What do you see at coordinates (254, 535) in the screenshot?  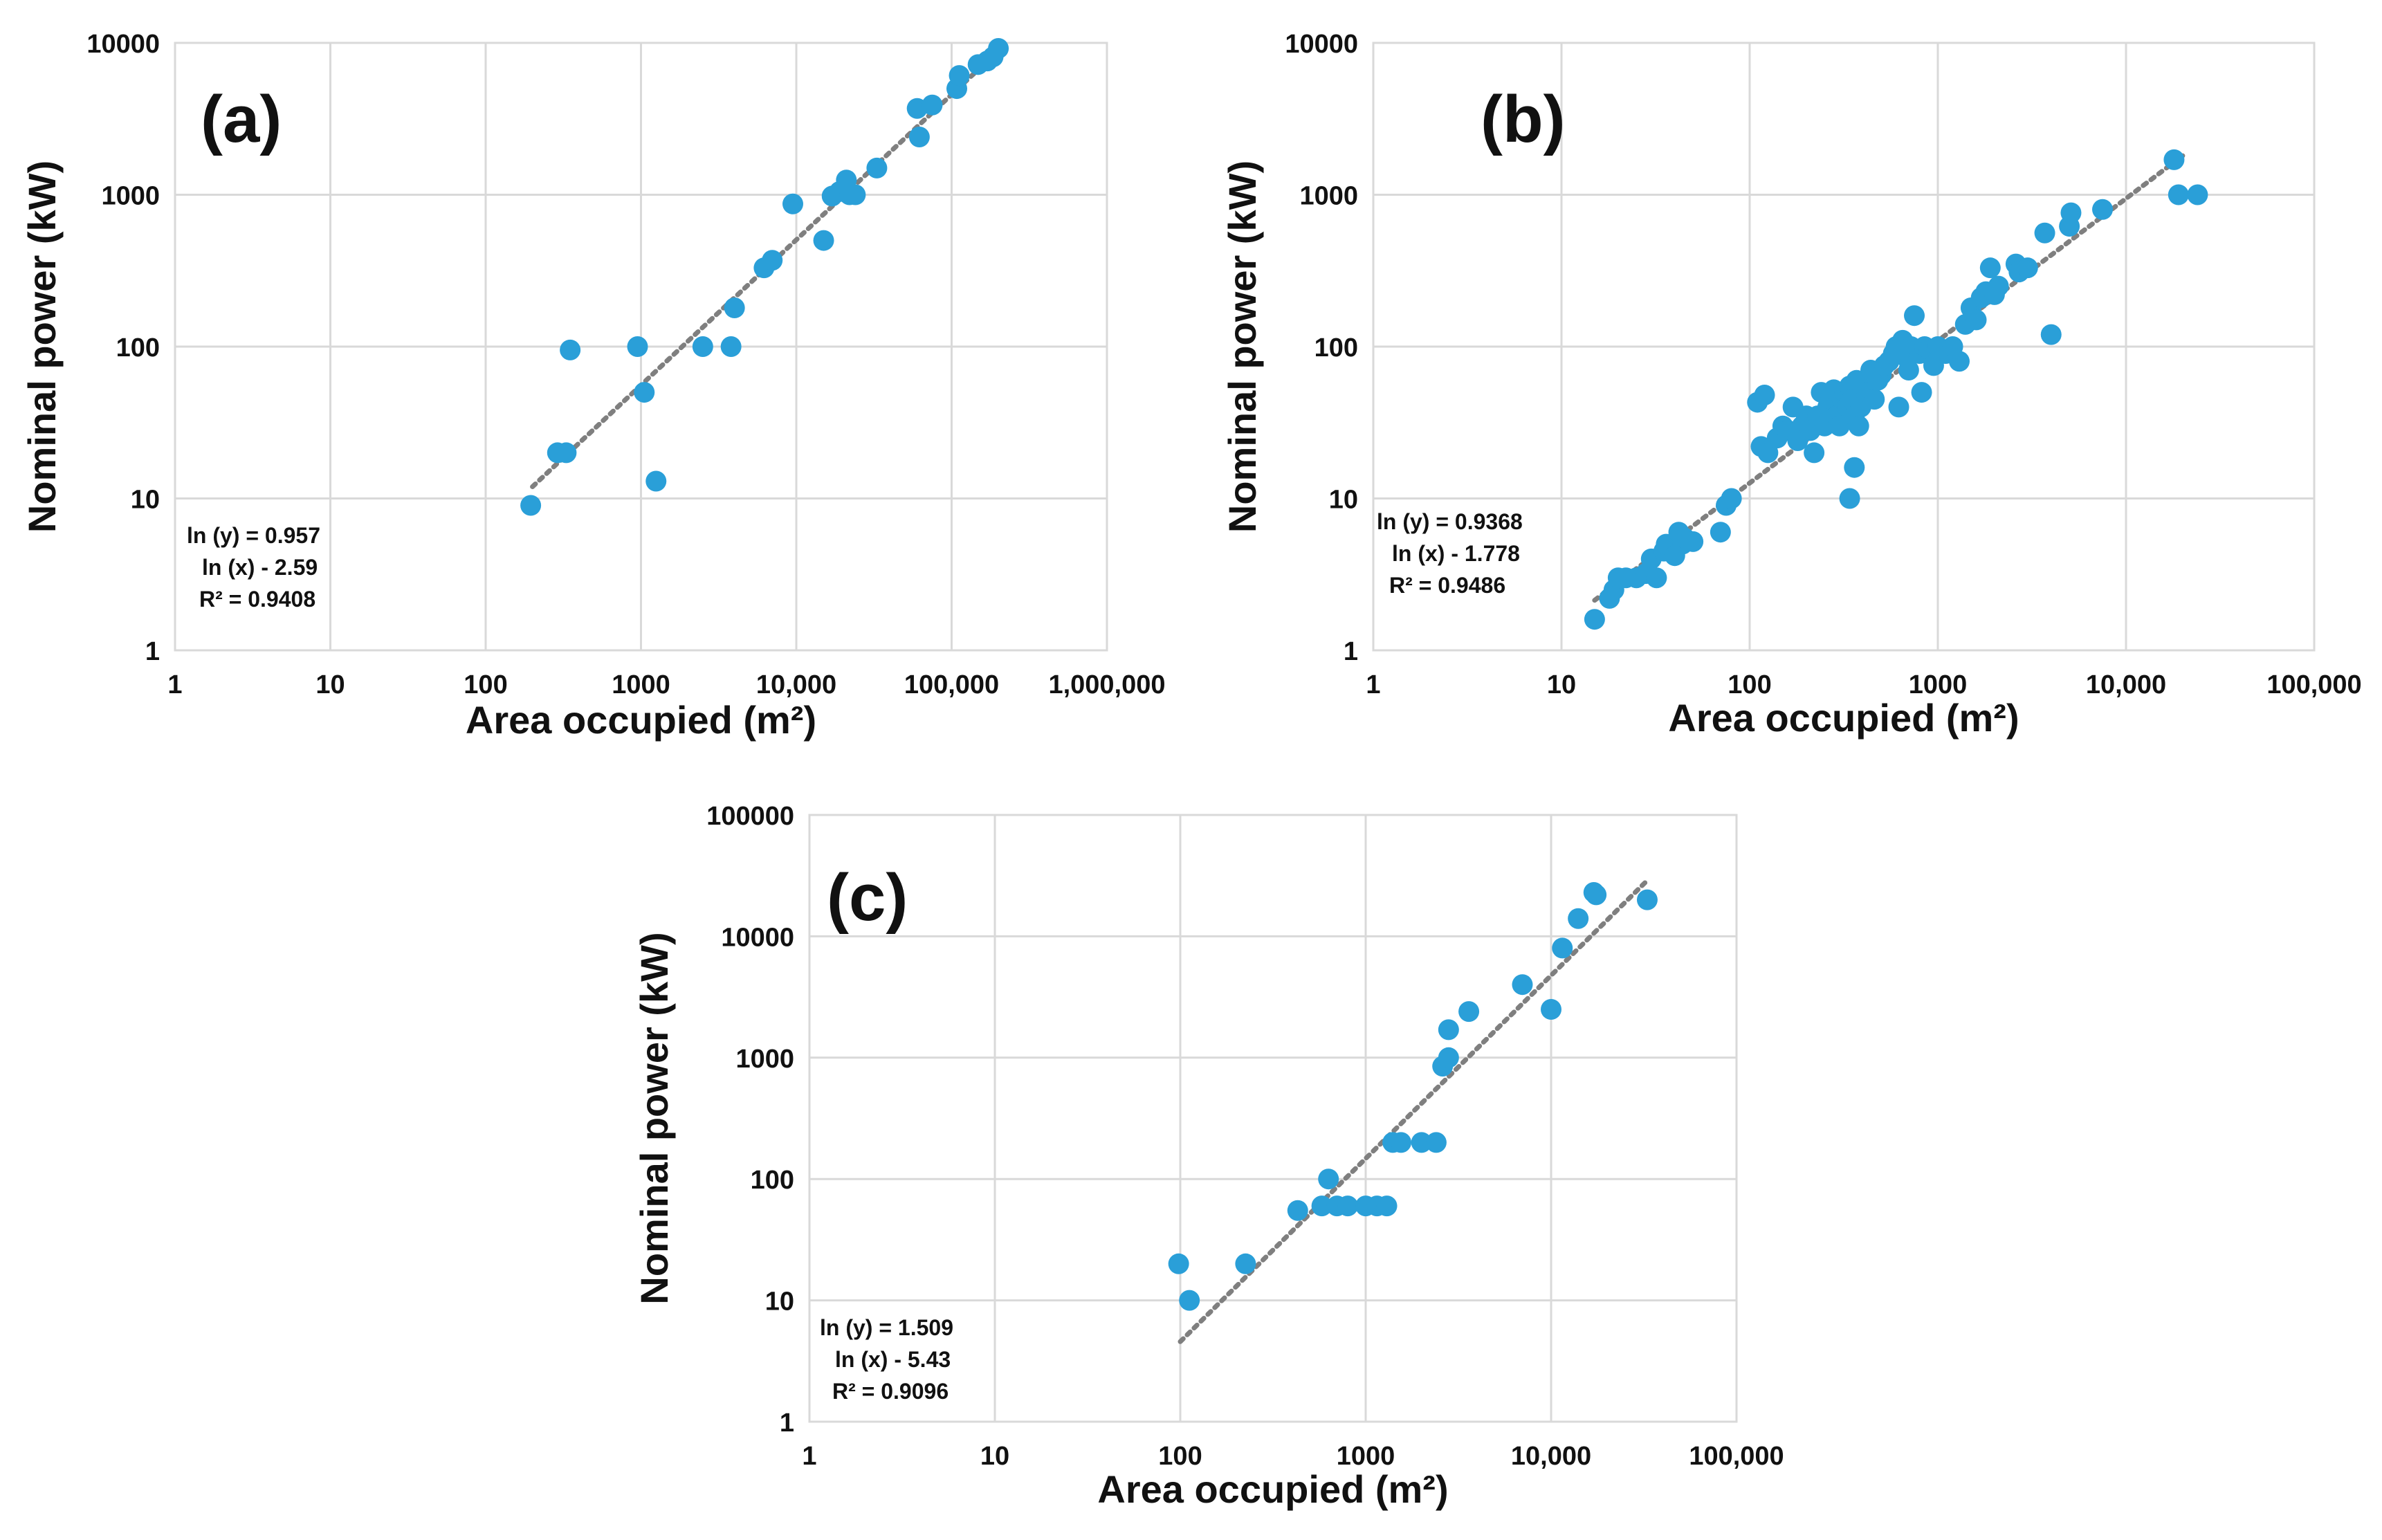 I see `regression-equation-line: ln (y) = 0.957` at bounding box center [254, 535].